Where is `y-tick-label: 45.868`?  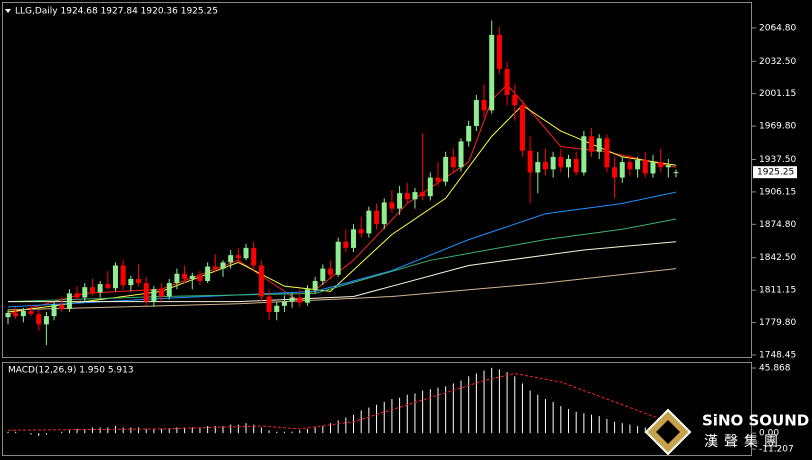
y-tick-label: 45.868 is located at coordinates (775, 369).